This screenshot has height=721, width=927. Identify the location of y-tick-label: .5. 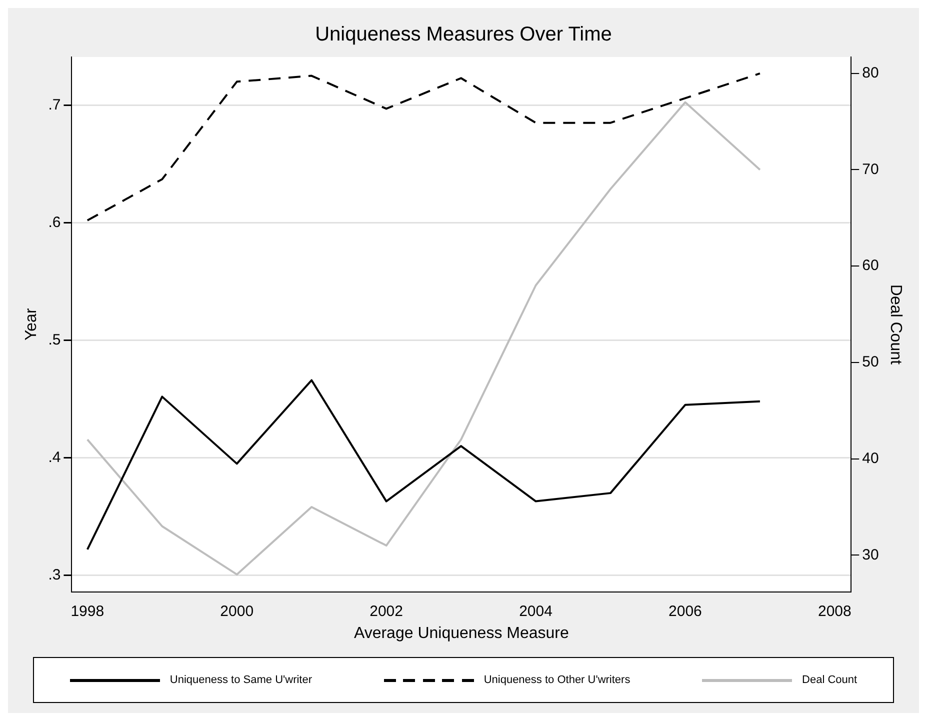
(54, 339).